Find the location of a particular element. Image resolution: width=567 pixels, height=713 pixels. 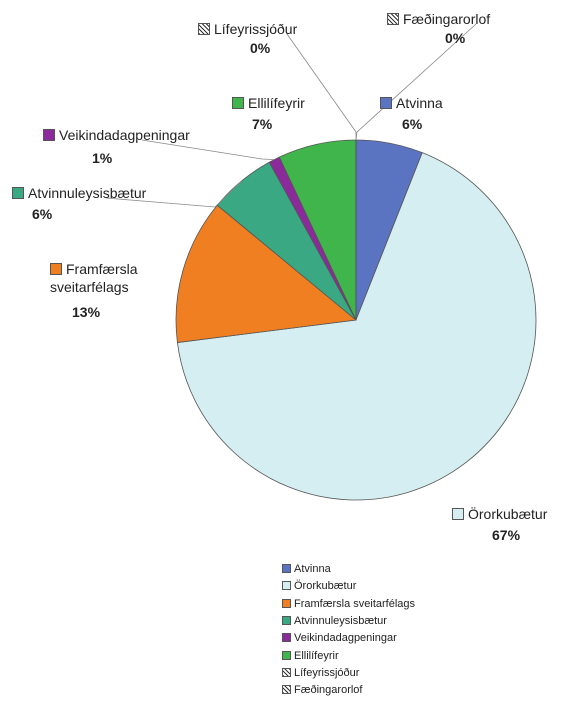

slice-label: Fæðingarorlof is located at coordinates (462, 19).